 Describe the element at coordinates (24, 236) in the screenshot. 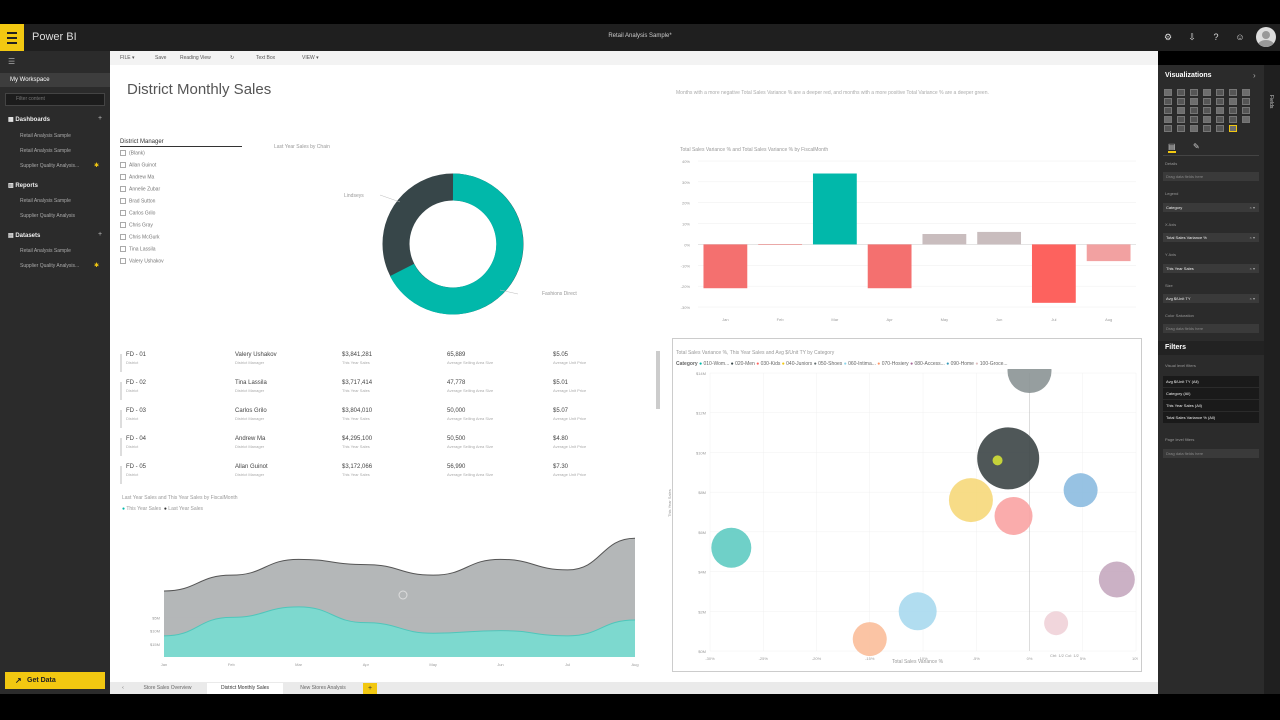

I see `nav-section-datasets: ▤ Datasets` at that location.